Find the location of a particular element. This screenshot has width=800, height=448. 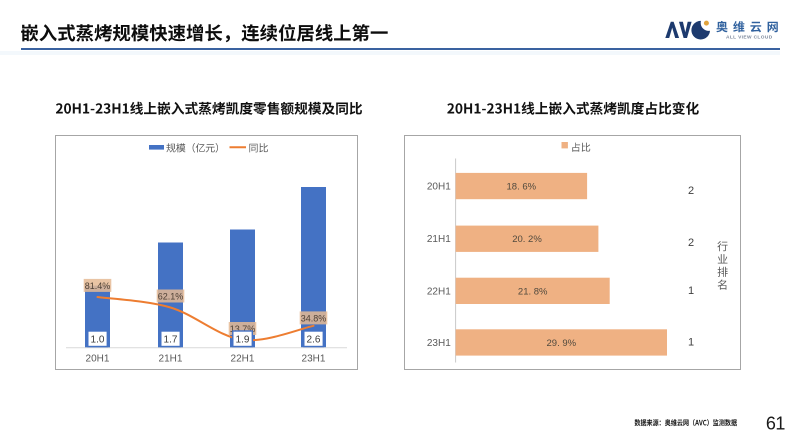

svg-text: 62.1% is located at coordinates (171, 297).